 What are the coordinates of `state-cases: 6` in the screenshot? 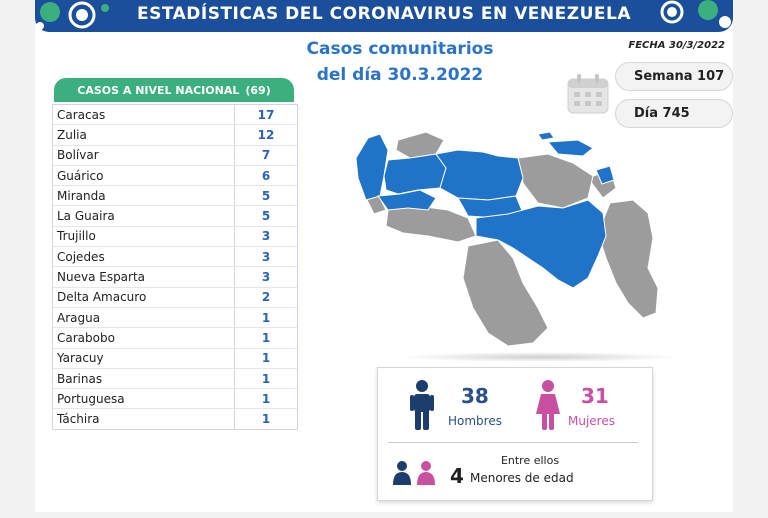 It's located at (265, 175).